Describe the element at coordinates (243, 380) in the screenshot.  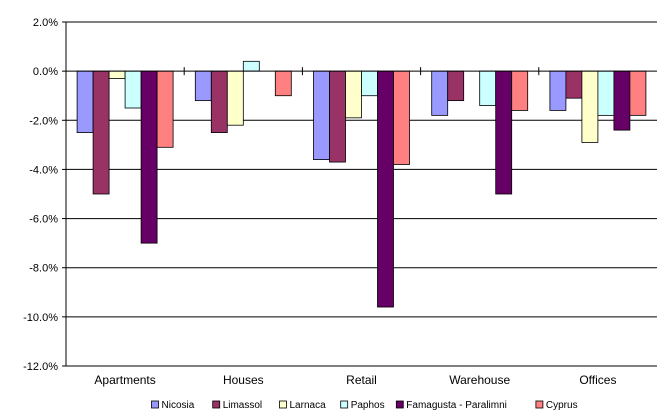
I see `x-category-label: Houses` at that location.